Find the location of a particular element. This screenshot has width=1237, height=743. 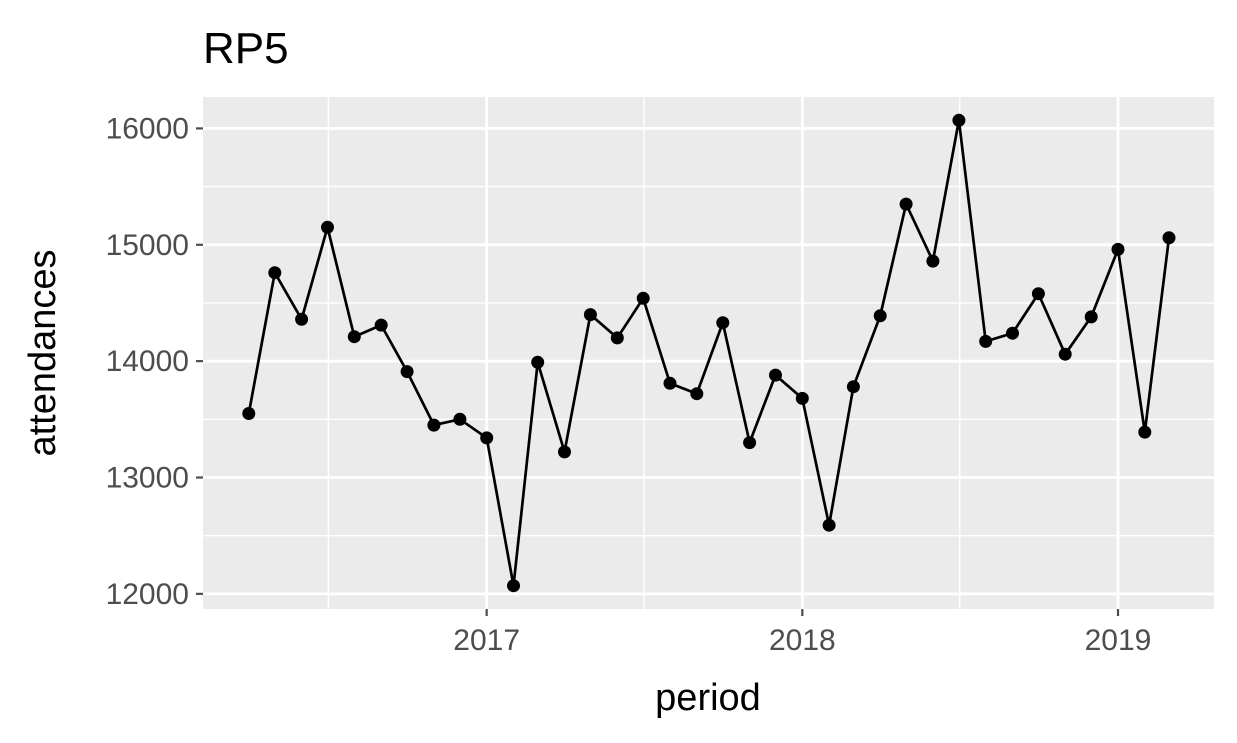

y-tick-label: 13000 is located at coordinates (147, 478).